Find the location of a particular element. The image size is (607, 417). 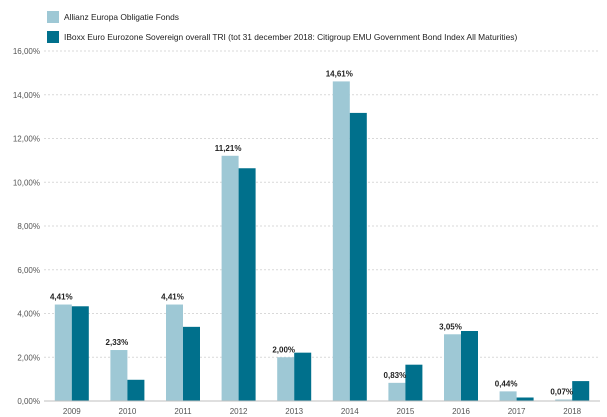

x-tick-label: 2015 is located at coordinates (406, 411).